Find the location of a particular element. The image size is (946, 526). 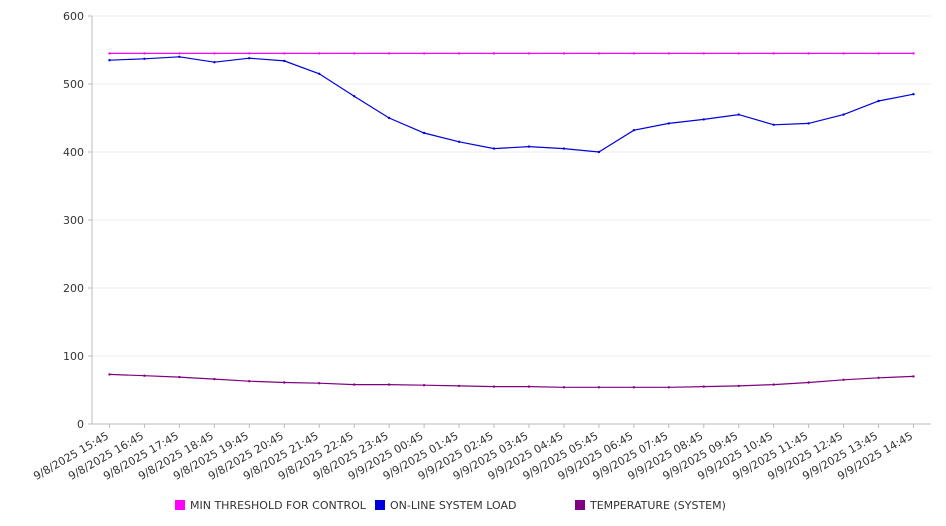

legend-label-load: ON-LINE SYSTEM LOAD is located at coordinates (453, 505).